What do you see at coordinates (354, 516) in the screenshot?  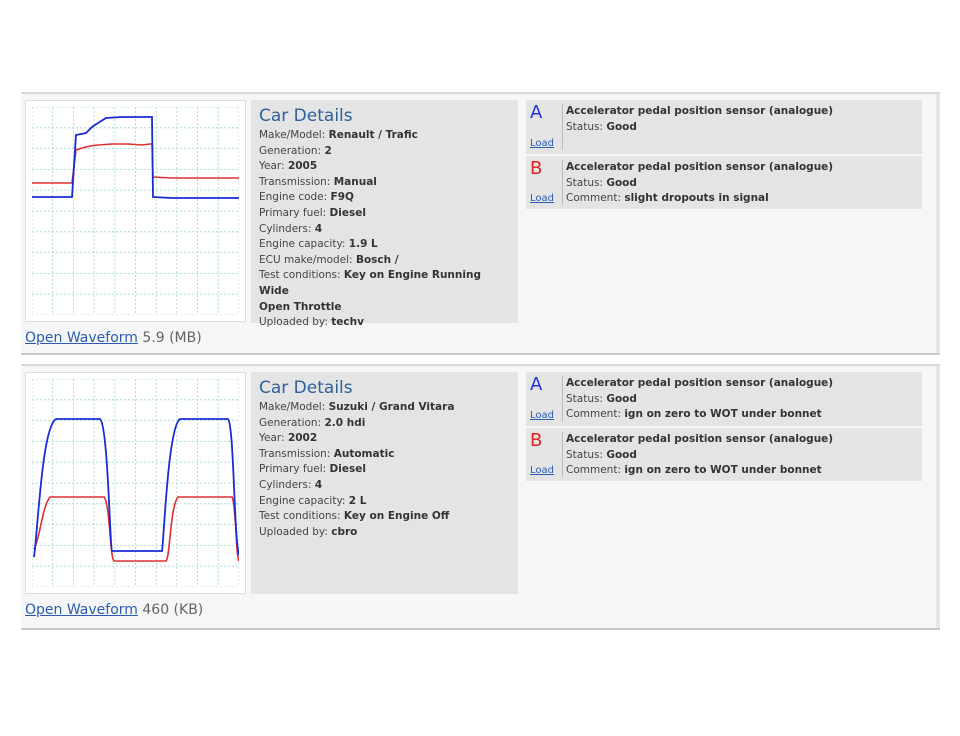 I see `detail-test-conditions: Test conditions: Key on Engine Off` at bounding box center [354, 516].